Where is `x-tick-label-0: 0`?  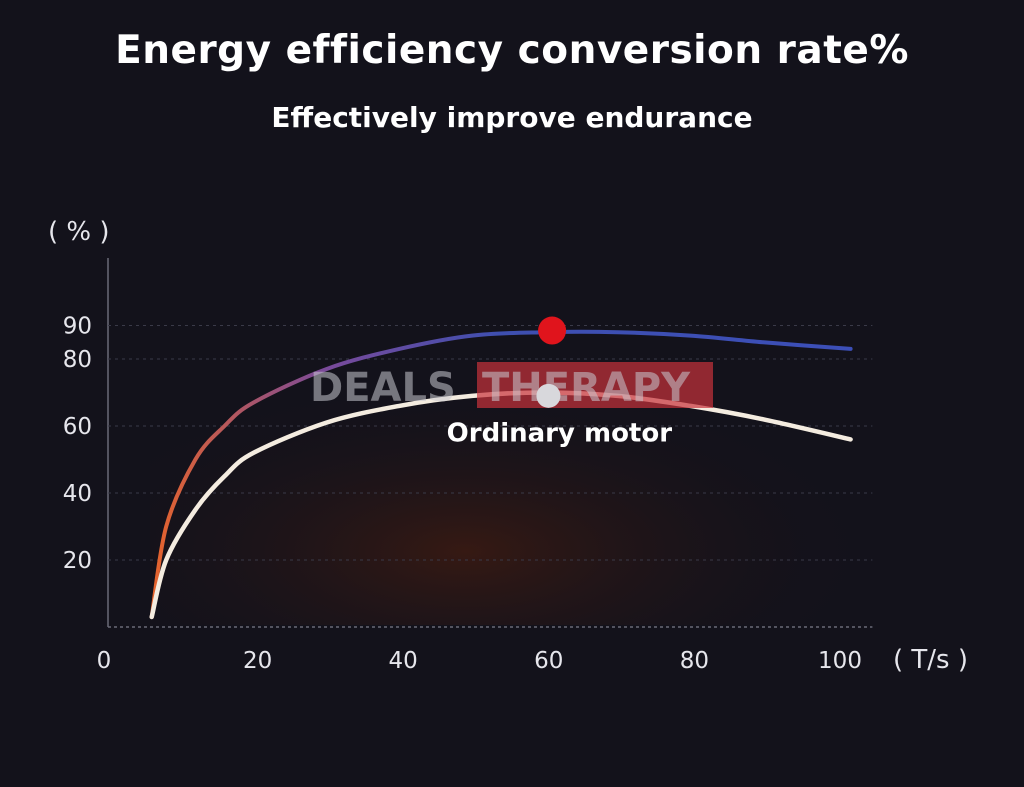
x-tick-label-0: 0 is located at coordinates (104, 661).